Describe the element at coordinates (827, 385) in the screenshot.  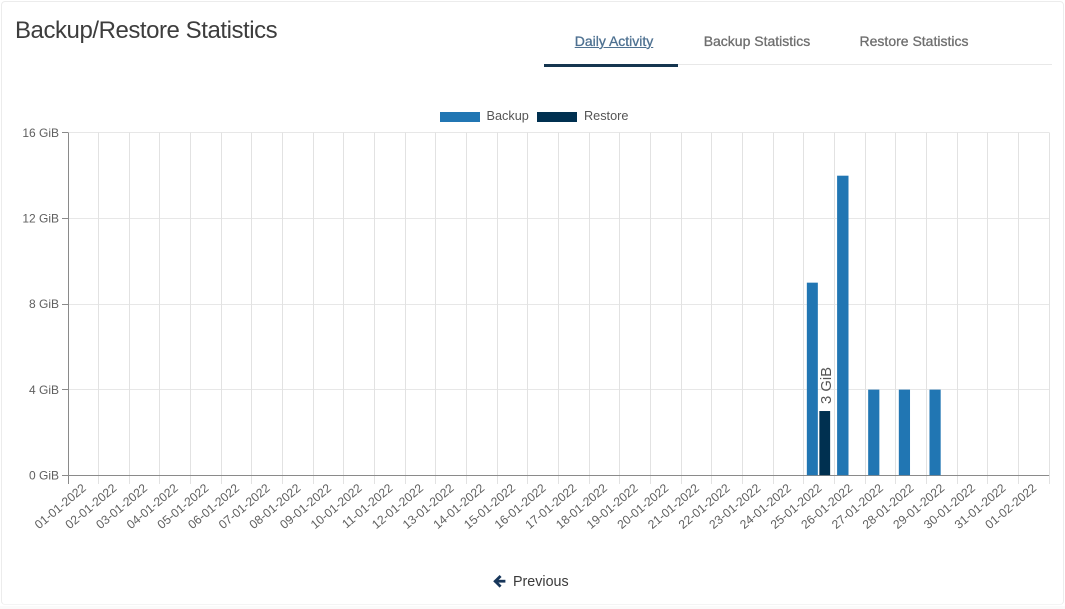
I see `svg-text: 3 GiB` at that location.